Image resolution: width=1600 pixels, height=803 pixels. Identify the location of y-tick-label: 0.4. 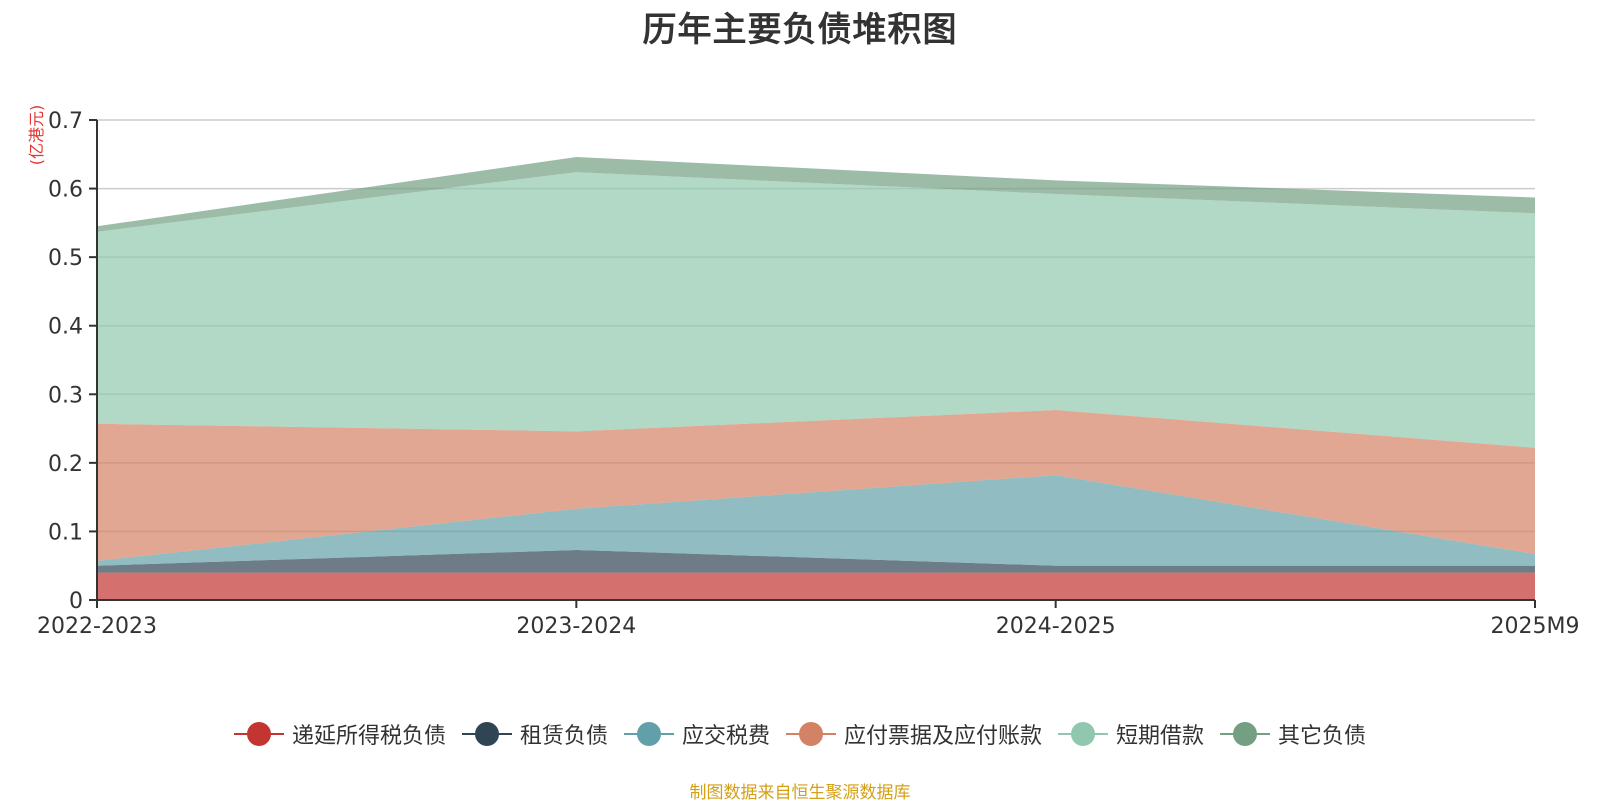
(65, 327).